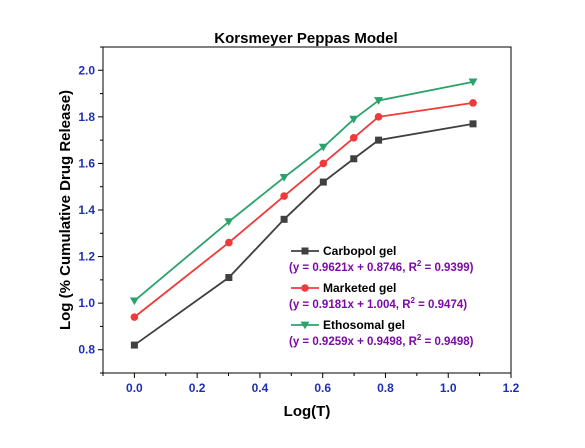 The width and height of the screenshot is (585, 448). Describe the element at coordinates (134, 388) in the screenshot. I see `x-tick-label: 0.0` at that location.